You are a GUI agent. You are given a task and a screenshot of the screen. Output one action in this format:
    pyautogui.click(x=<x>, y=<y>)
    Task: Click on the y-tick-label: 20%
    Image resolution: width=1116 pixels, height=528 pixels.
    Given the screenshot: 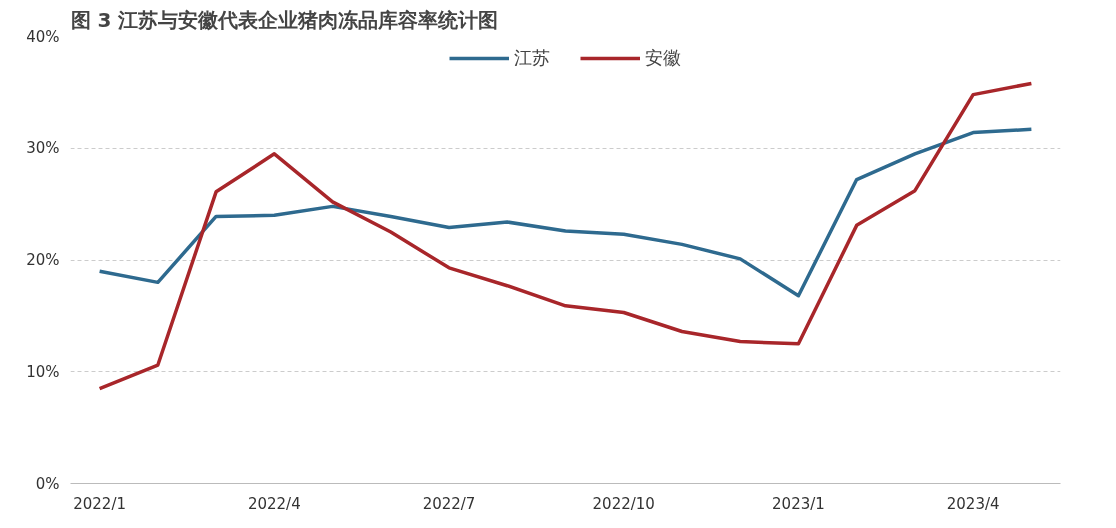 What is the action you would take?
    pyautogui.click(x=43, y=260)
    